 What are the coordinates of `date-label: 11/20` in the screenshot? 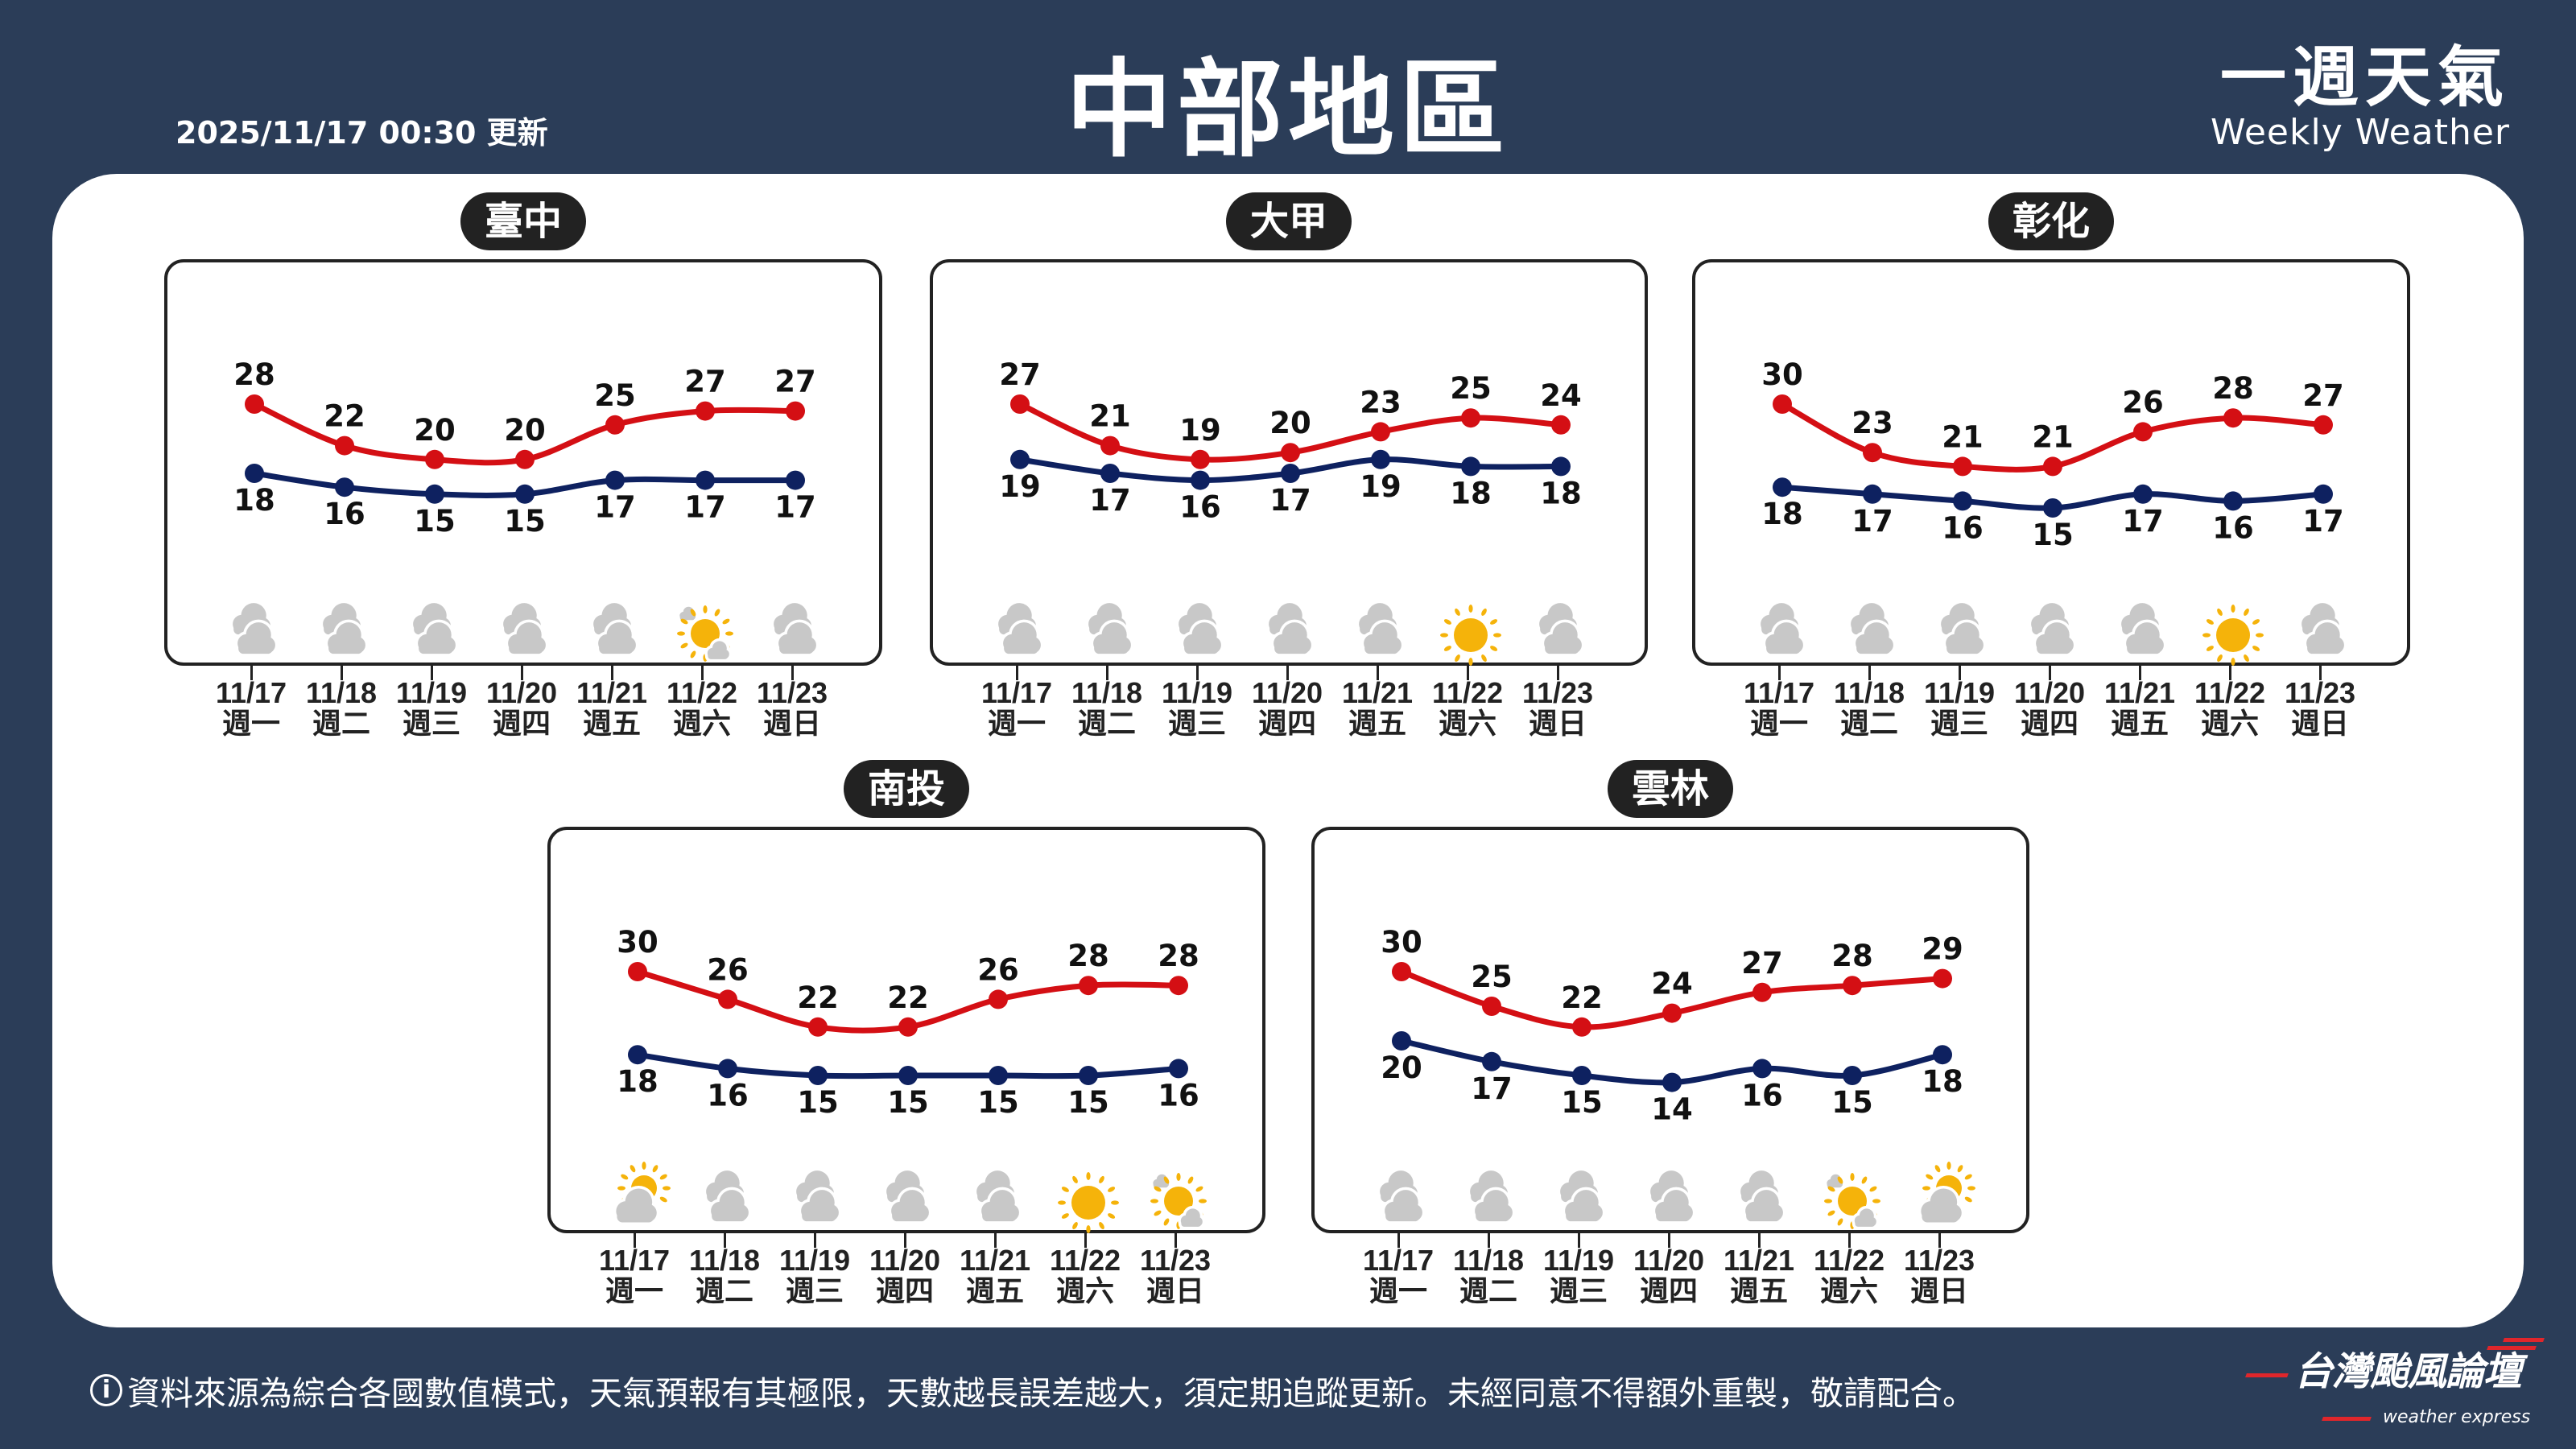 It's located at (905, 1260).